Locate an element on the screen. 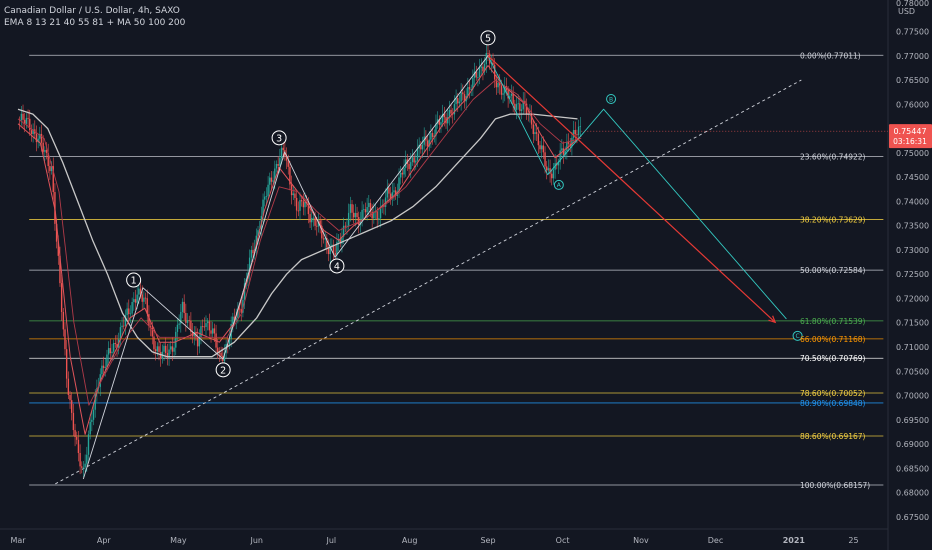  time-tick-label: Oct is located at coordinates (563, 540).